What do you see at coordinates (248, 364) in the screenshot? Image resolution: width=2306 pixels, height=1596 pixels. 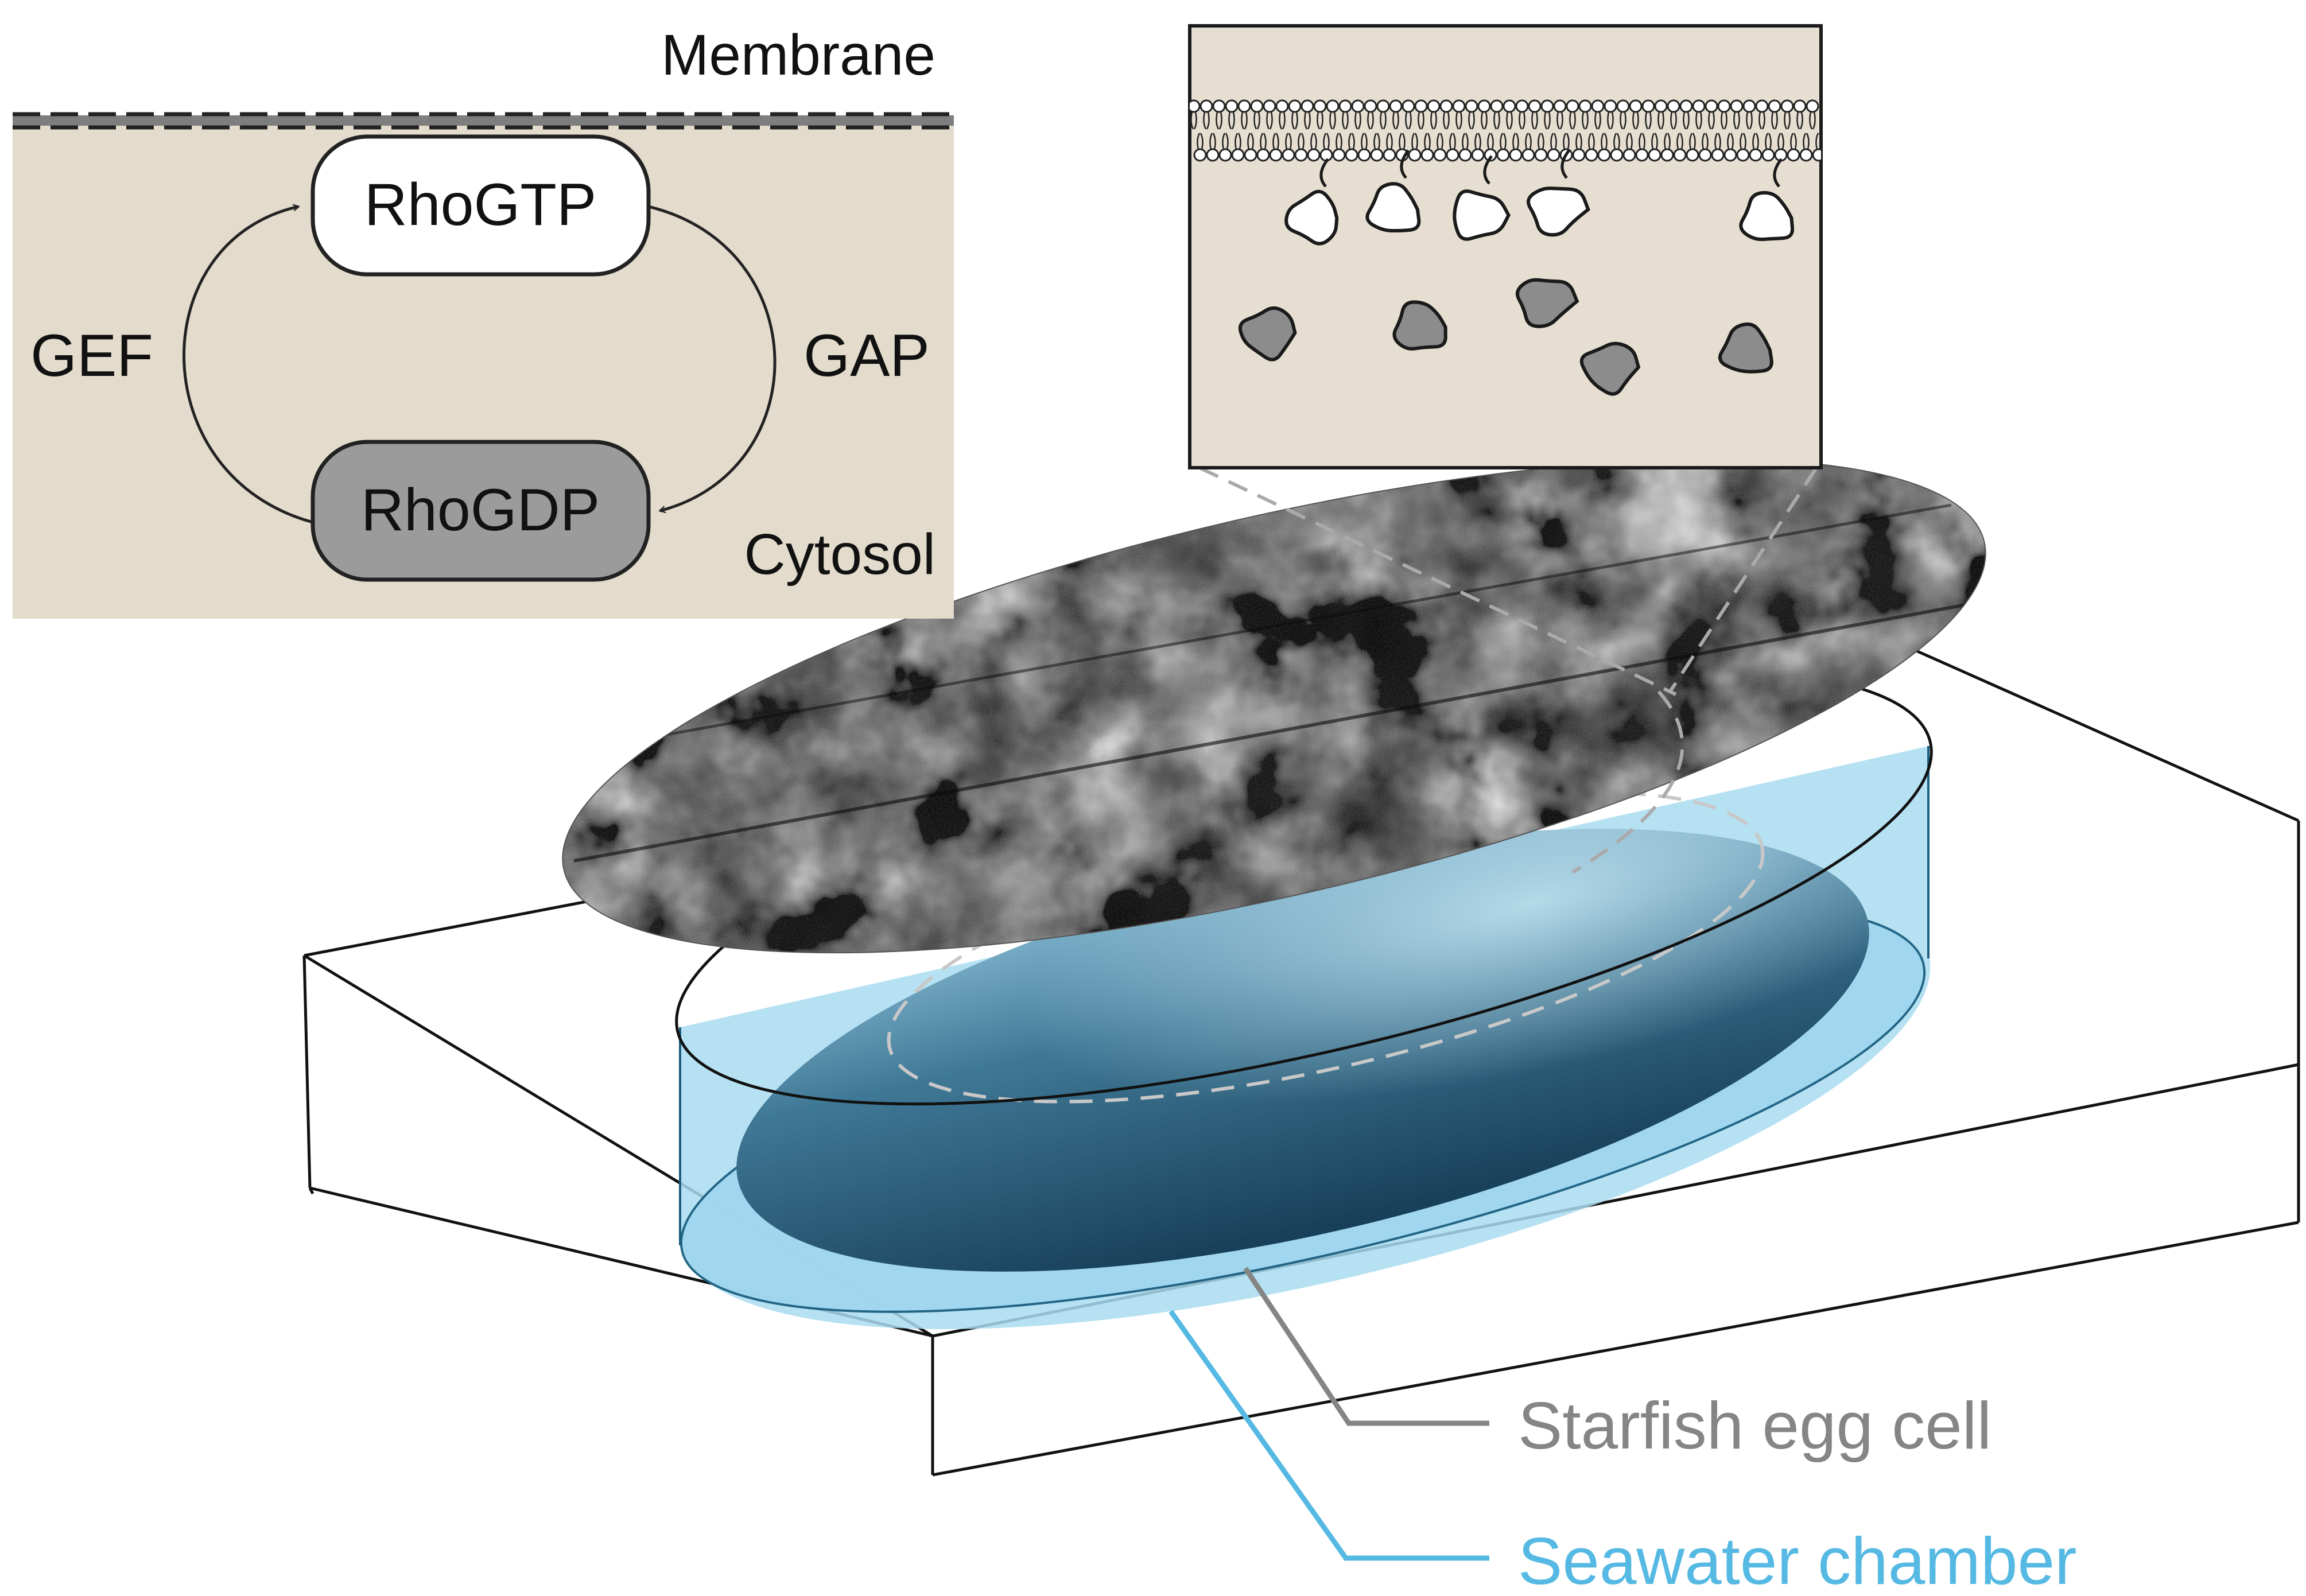 I see `gef-arrow` at bounding box center [248, 364].